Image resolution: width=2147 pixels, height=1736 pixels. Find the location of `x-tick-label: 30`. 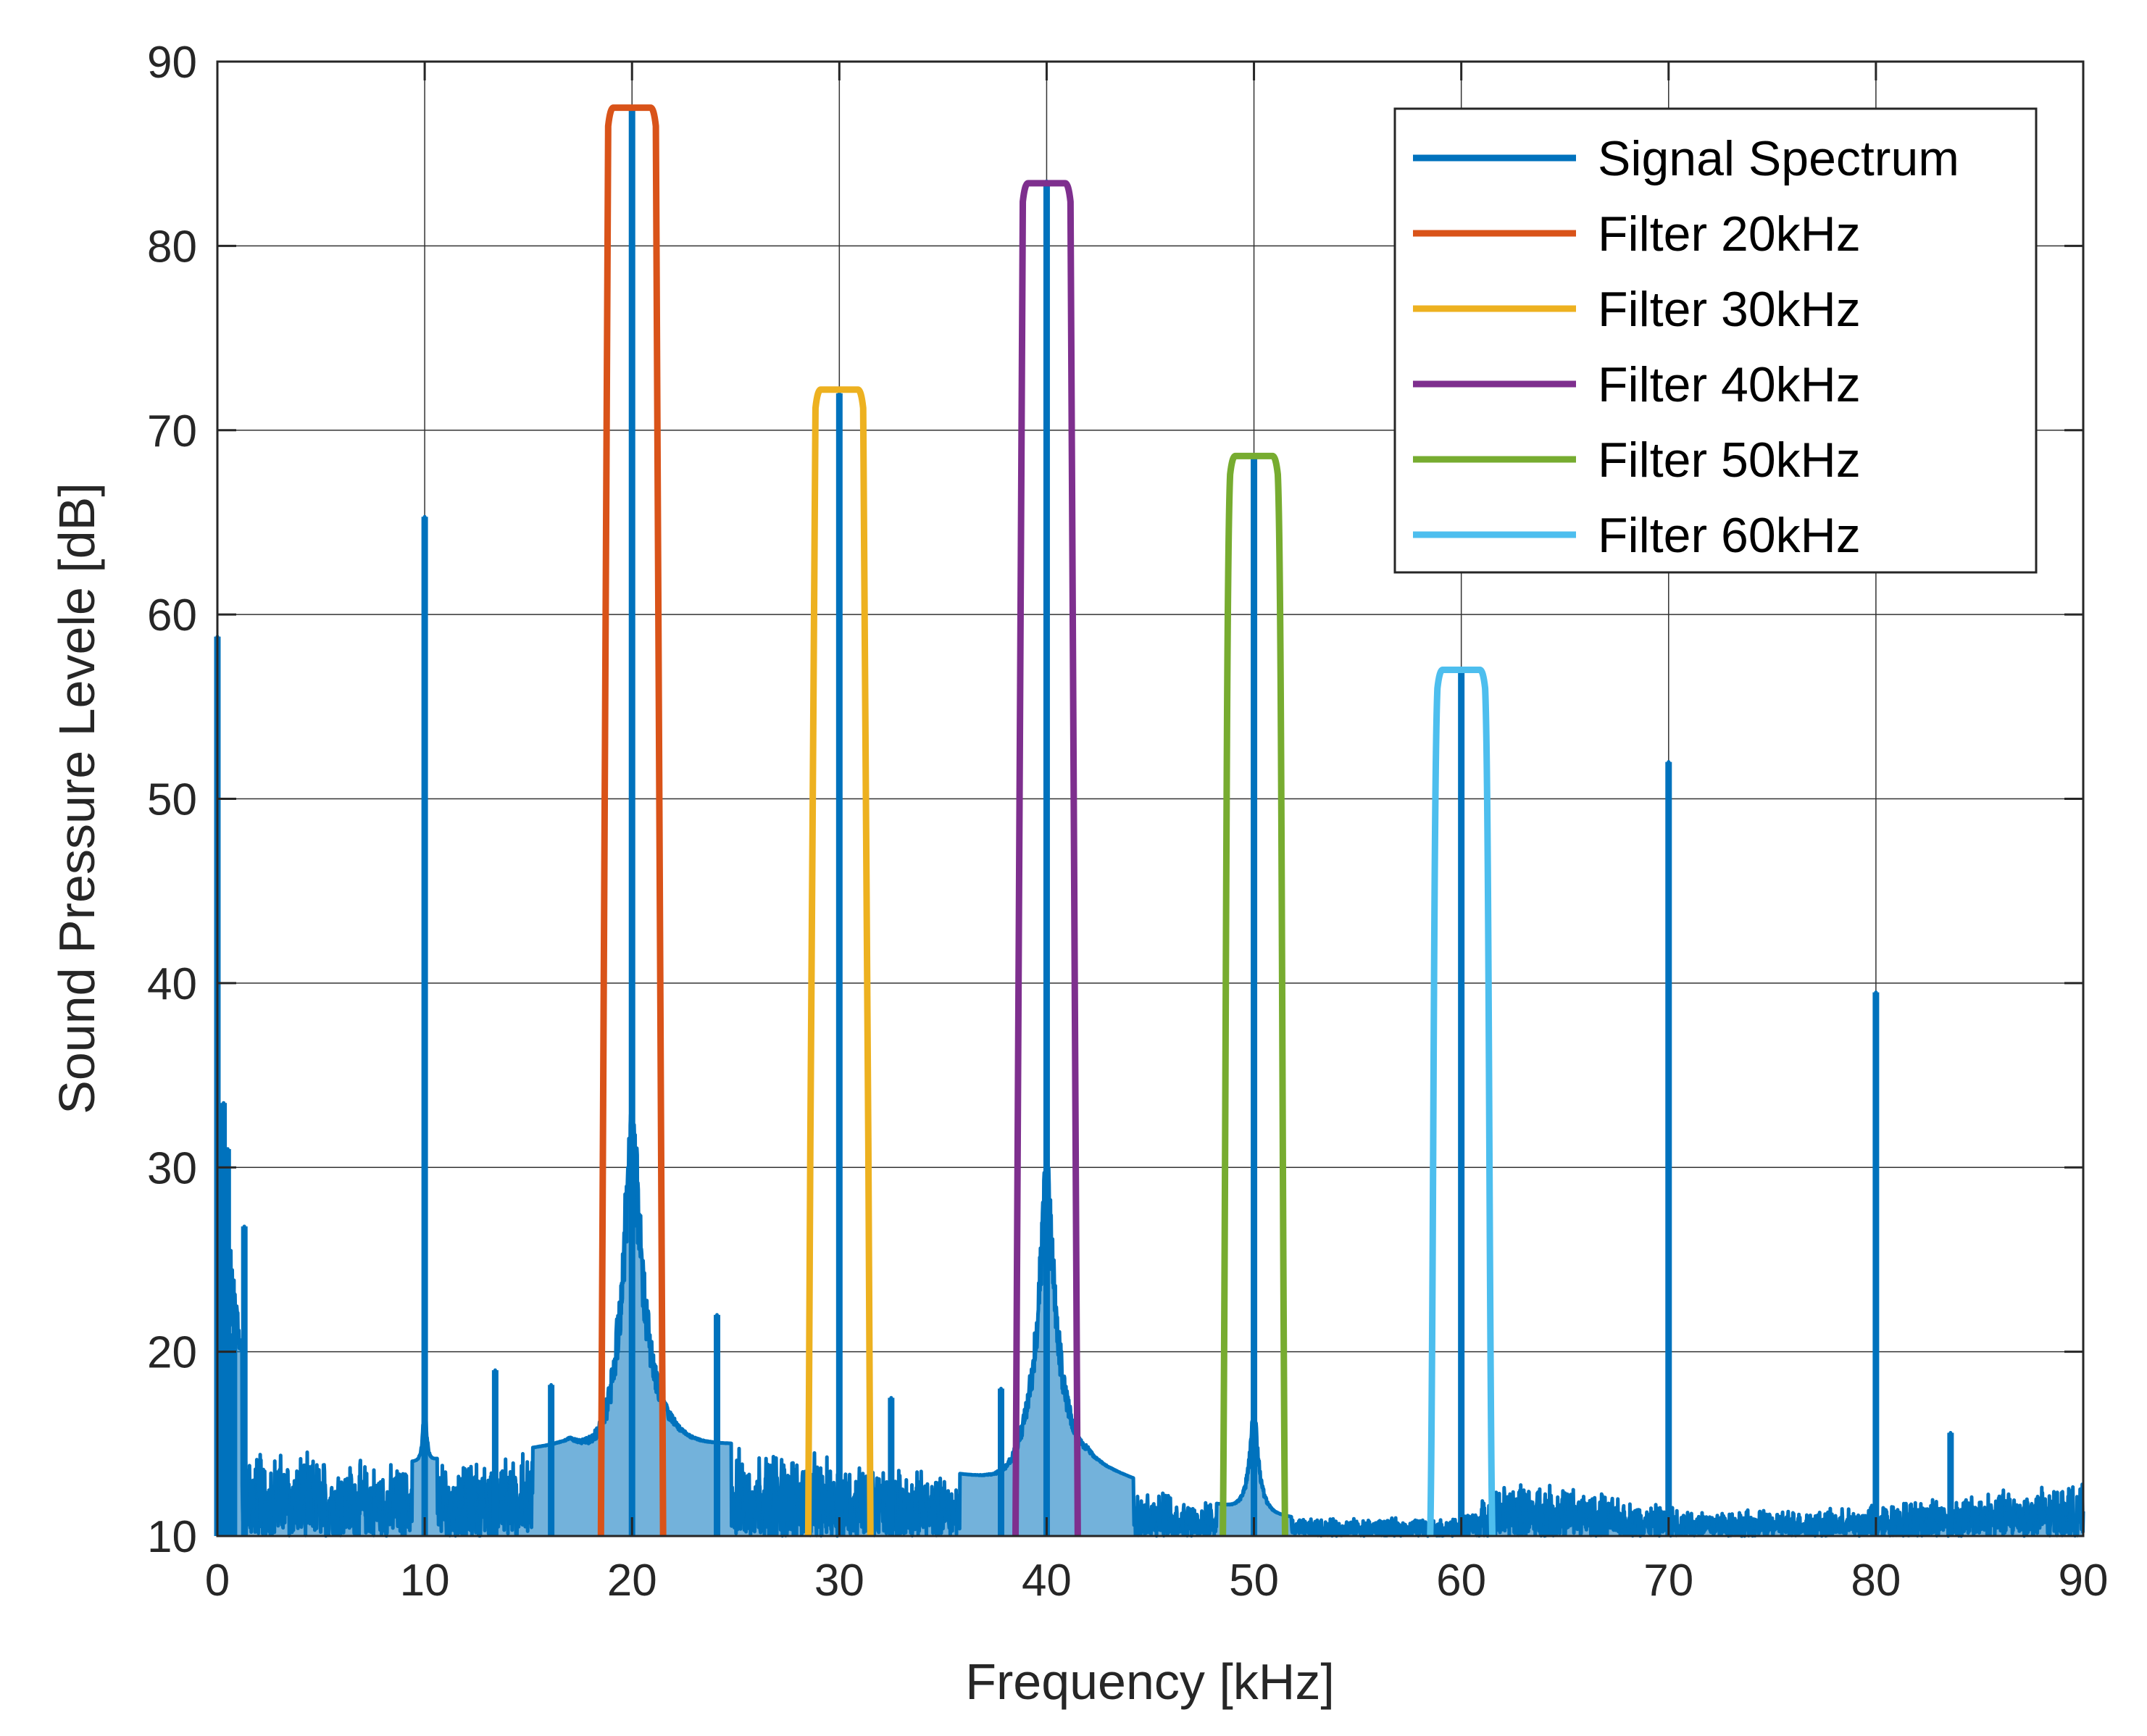

x-tick-label: 30 is located at coordinates (839, 1581).